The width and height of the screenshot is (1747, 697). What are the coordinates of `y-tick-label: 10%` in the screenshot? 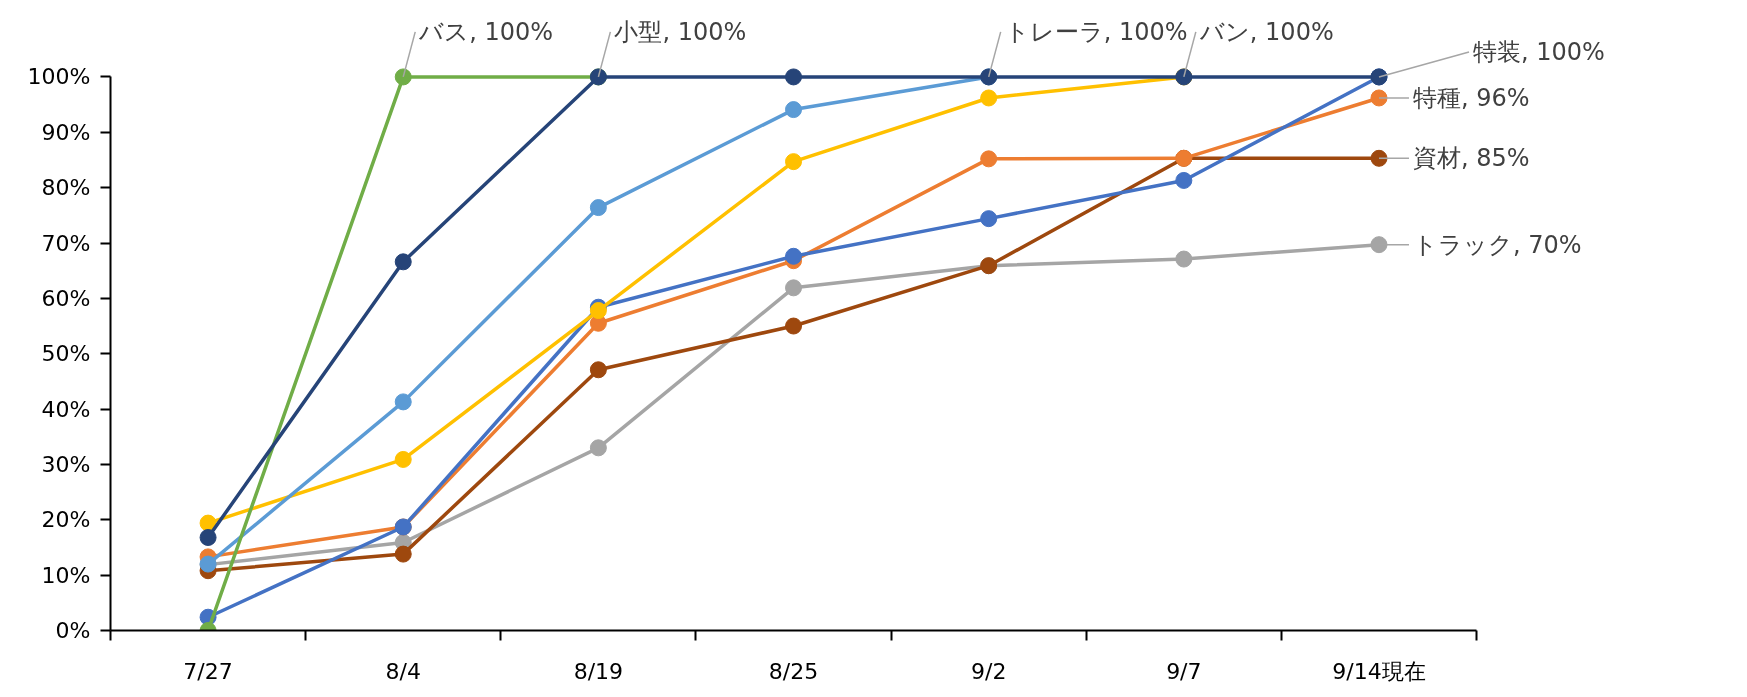 It's located at (66, 575).